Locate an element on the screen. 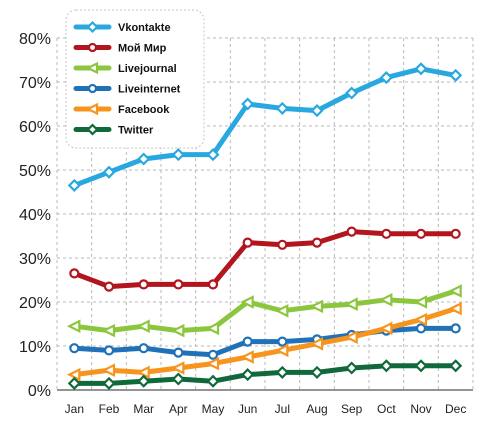 The height and width of the screenshot is (426, 486). x-tick-label: Dec is located at coordinates (455, 409).